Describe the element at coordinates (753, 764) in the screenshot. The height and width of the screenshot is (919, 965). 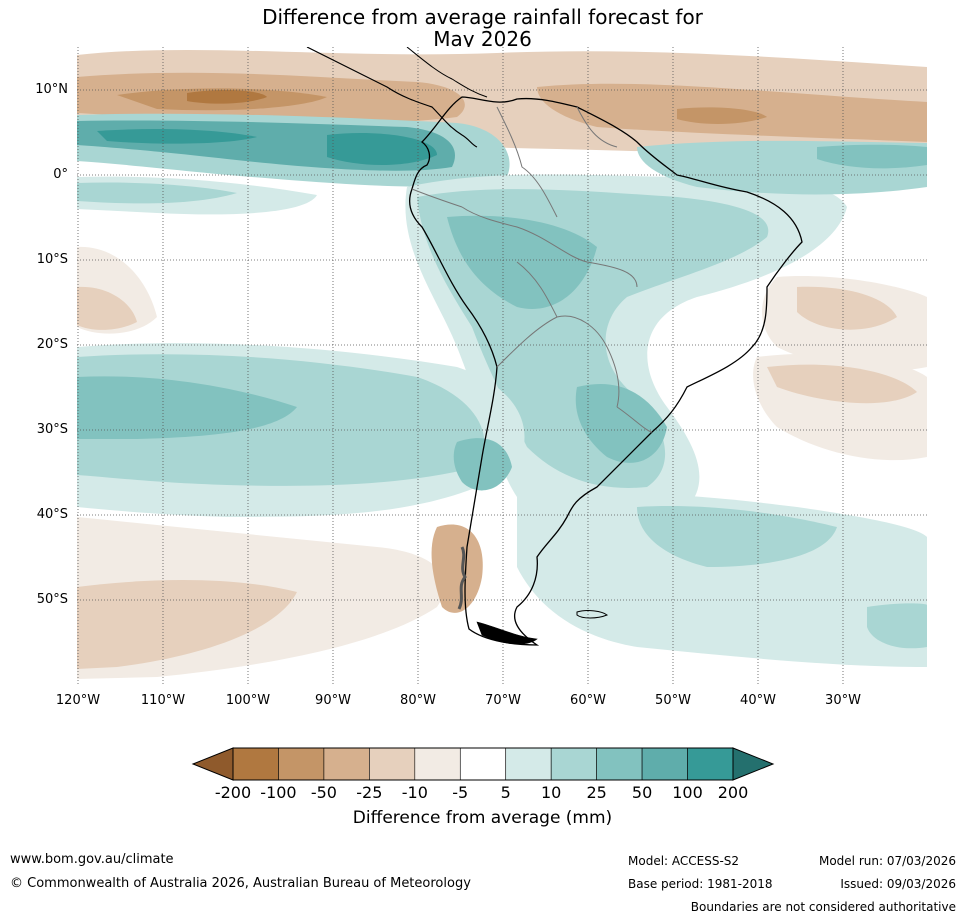
I see `legend-extend-max` at that location.